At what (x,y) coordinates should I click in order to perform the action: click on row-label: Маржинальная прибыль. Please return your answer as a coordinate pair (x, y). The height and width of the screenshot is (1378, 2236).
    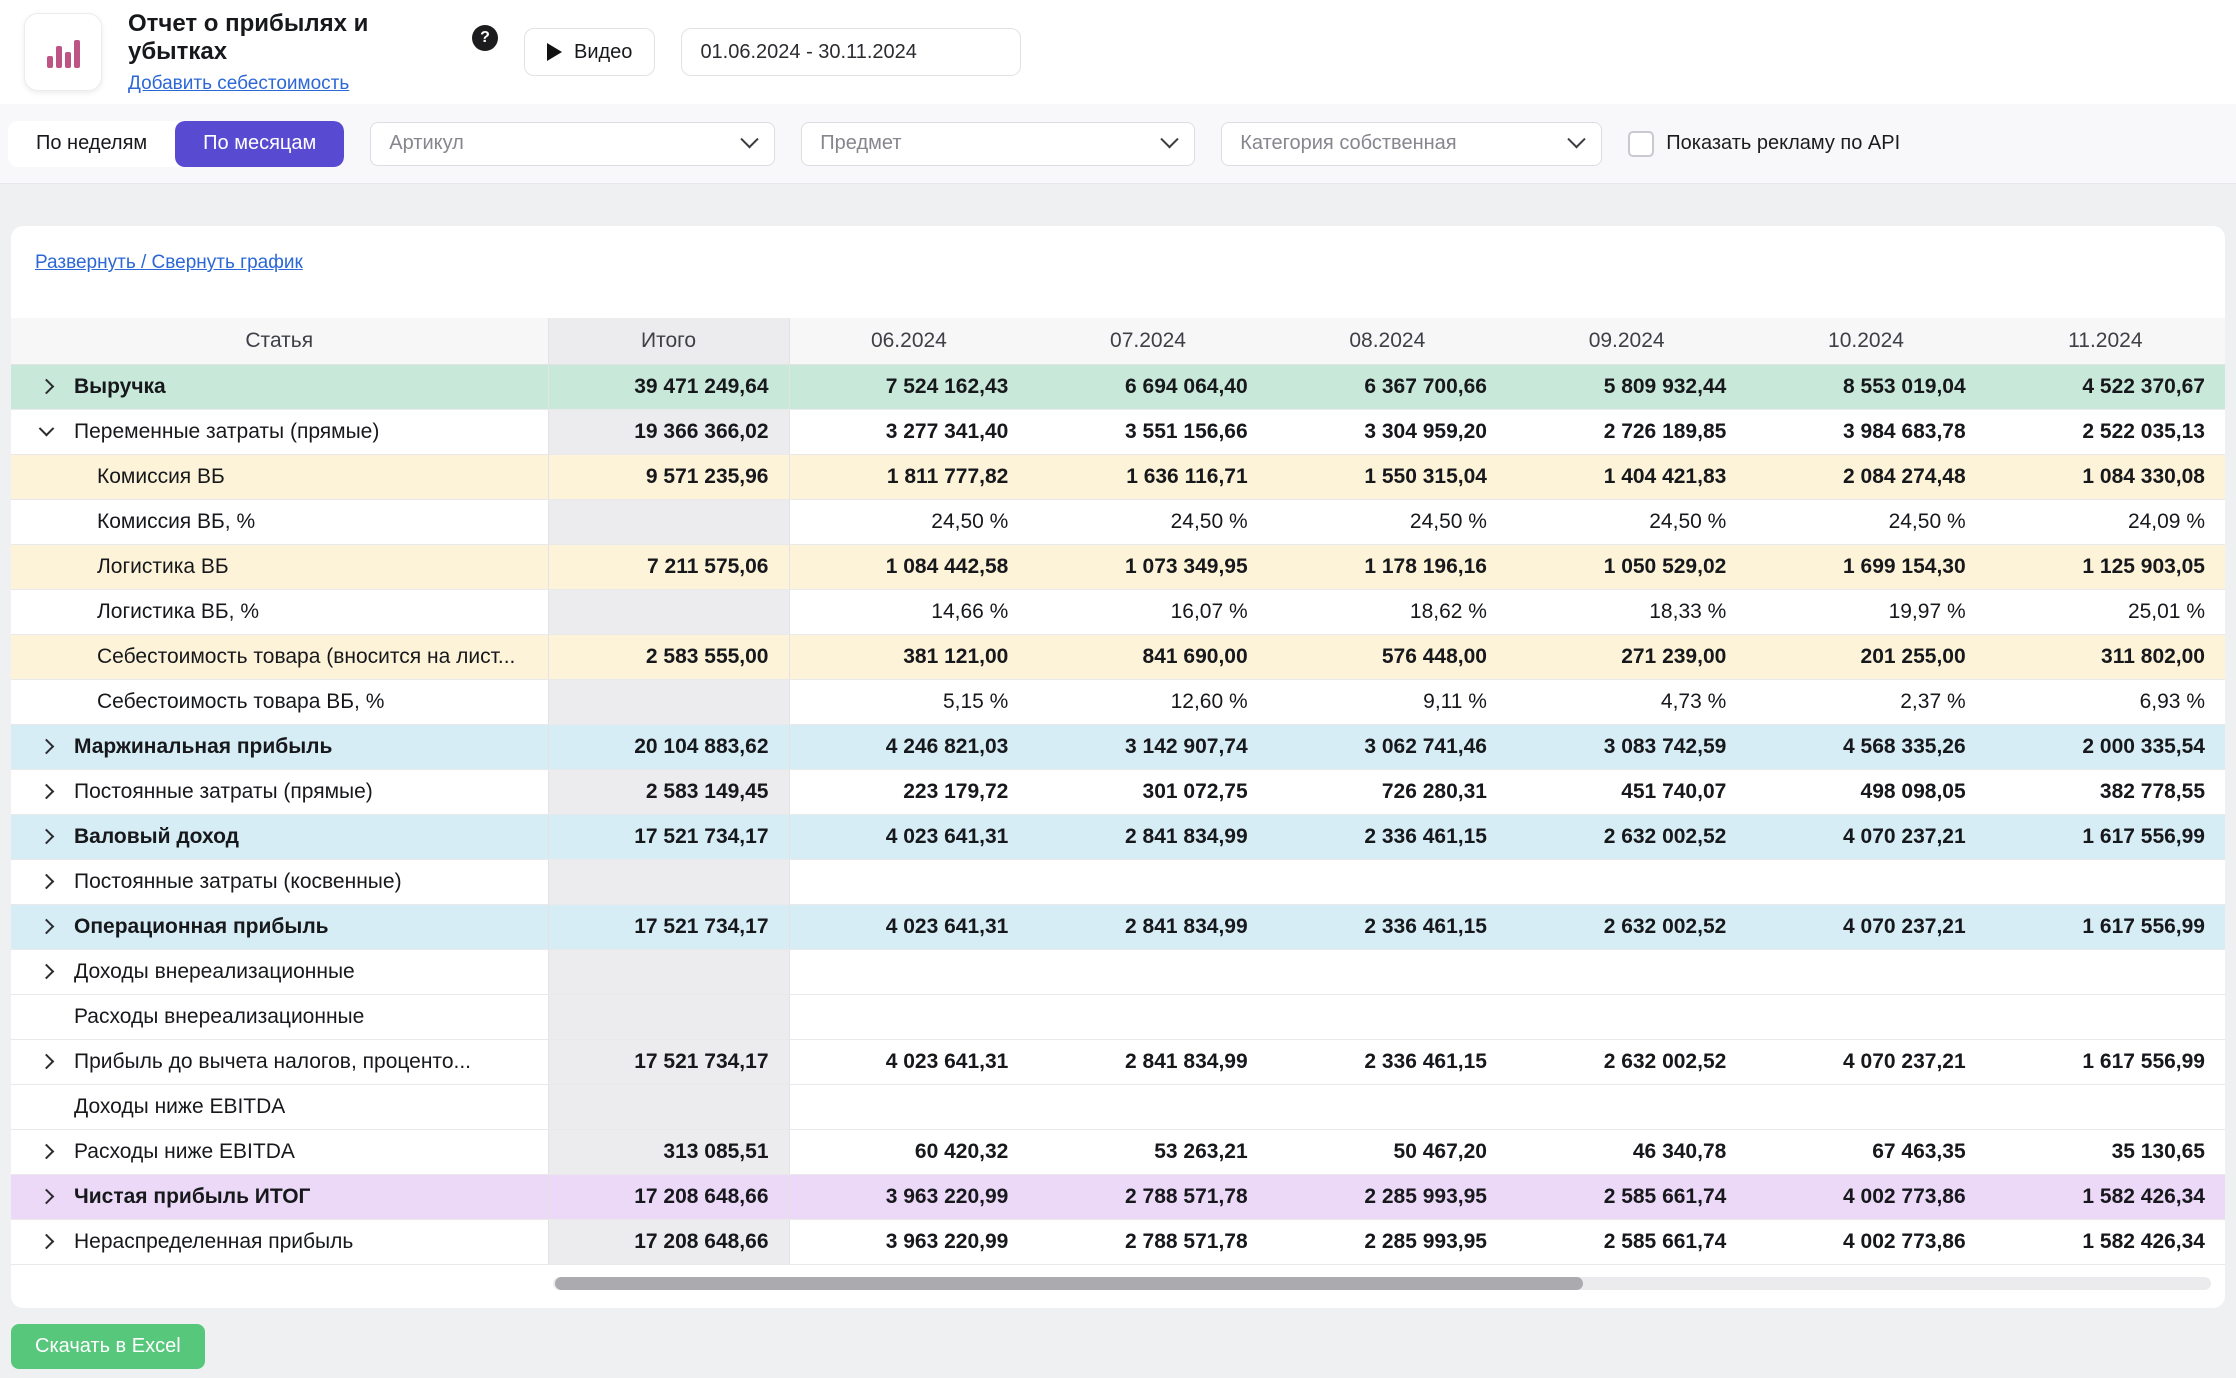
    Looking at the image, I should click on (203, 746).